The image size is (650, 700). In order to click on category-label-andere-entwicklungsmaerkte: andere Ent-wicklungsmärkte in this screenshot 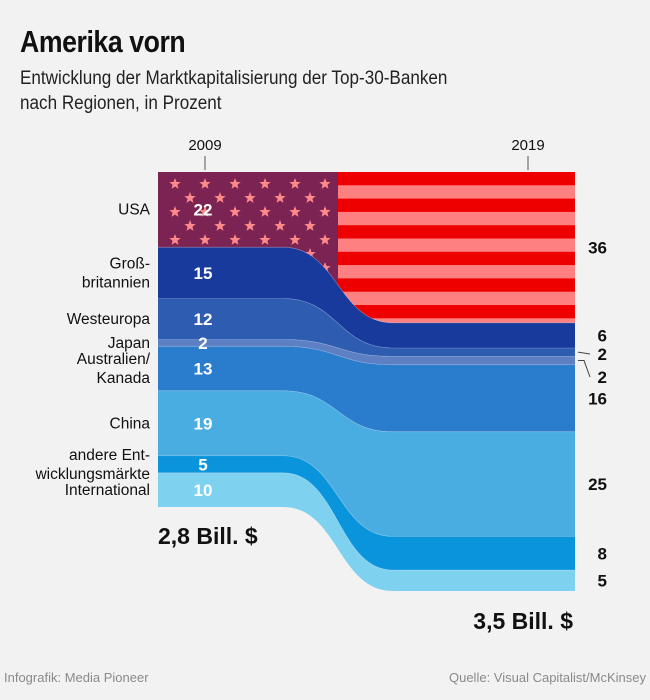, I will do `click(92, 465)`.